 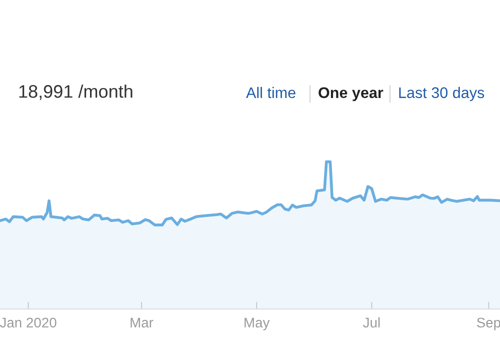 I want to click on chart-title: 18,991 /month, so click(x=75, y=92).